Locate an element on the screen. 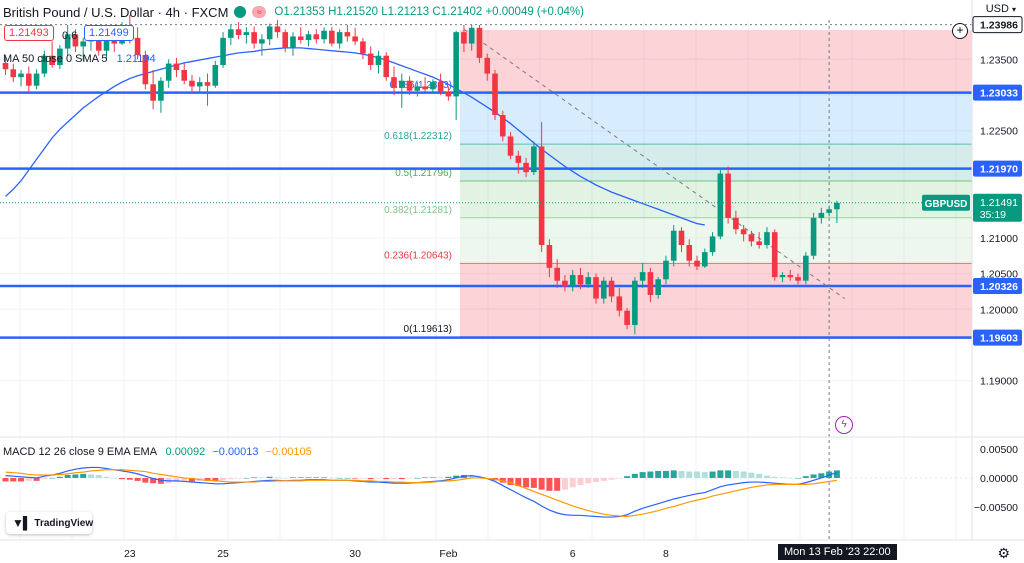 This screenshot has width=1024, height=563. high-value: H1.21520 is located at coordinates (353, 12).